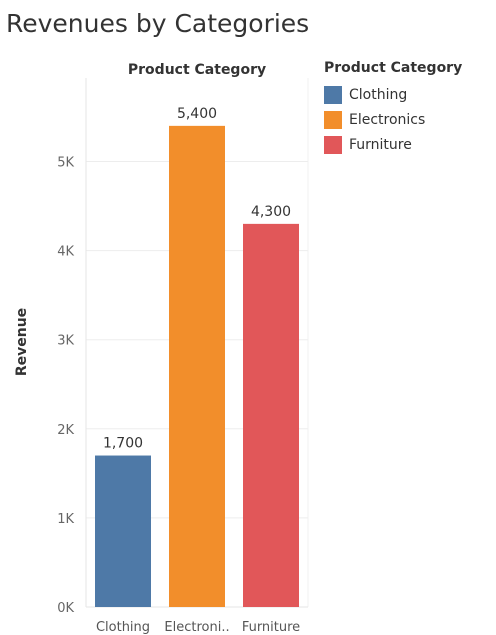 The image size is (496, 635). What do you see at coordinates (123, 444) in the screenshot?
I see `data-label: 1,700` at bounding box center [123, 444].